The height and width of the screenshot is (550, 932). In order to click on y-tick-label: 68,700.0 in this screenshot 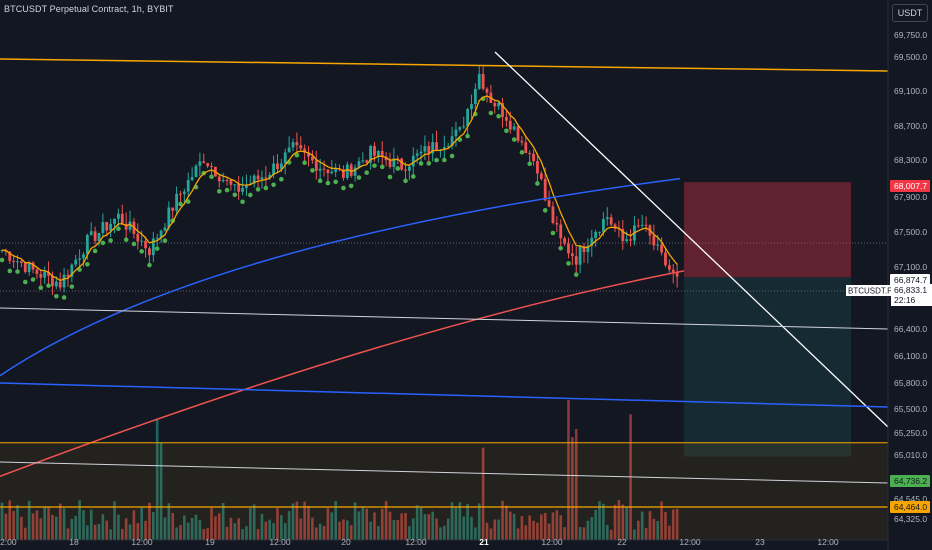, I will do `click(910, 126)`.